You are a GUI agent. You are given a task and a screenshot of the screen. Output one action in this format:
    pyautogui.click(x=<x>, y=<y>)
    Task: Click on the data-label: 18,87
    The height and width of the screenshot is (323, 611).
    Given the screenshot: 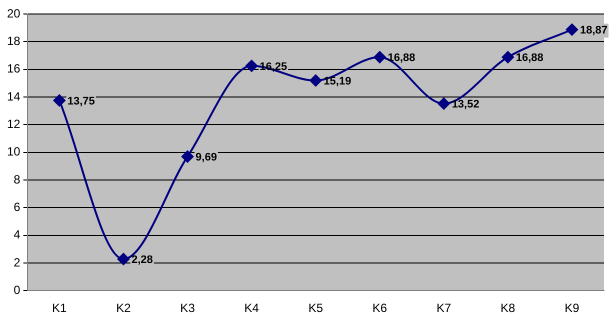 What is the action you would take?
    pyautogui.click(x=594, y=30)
    